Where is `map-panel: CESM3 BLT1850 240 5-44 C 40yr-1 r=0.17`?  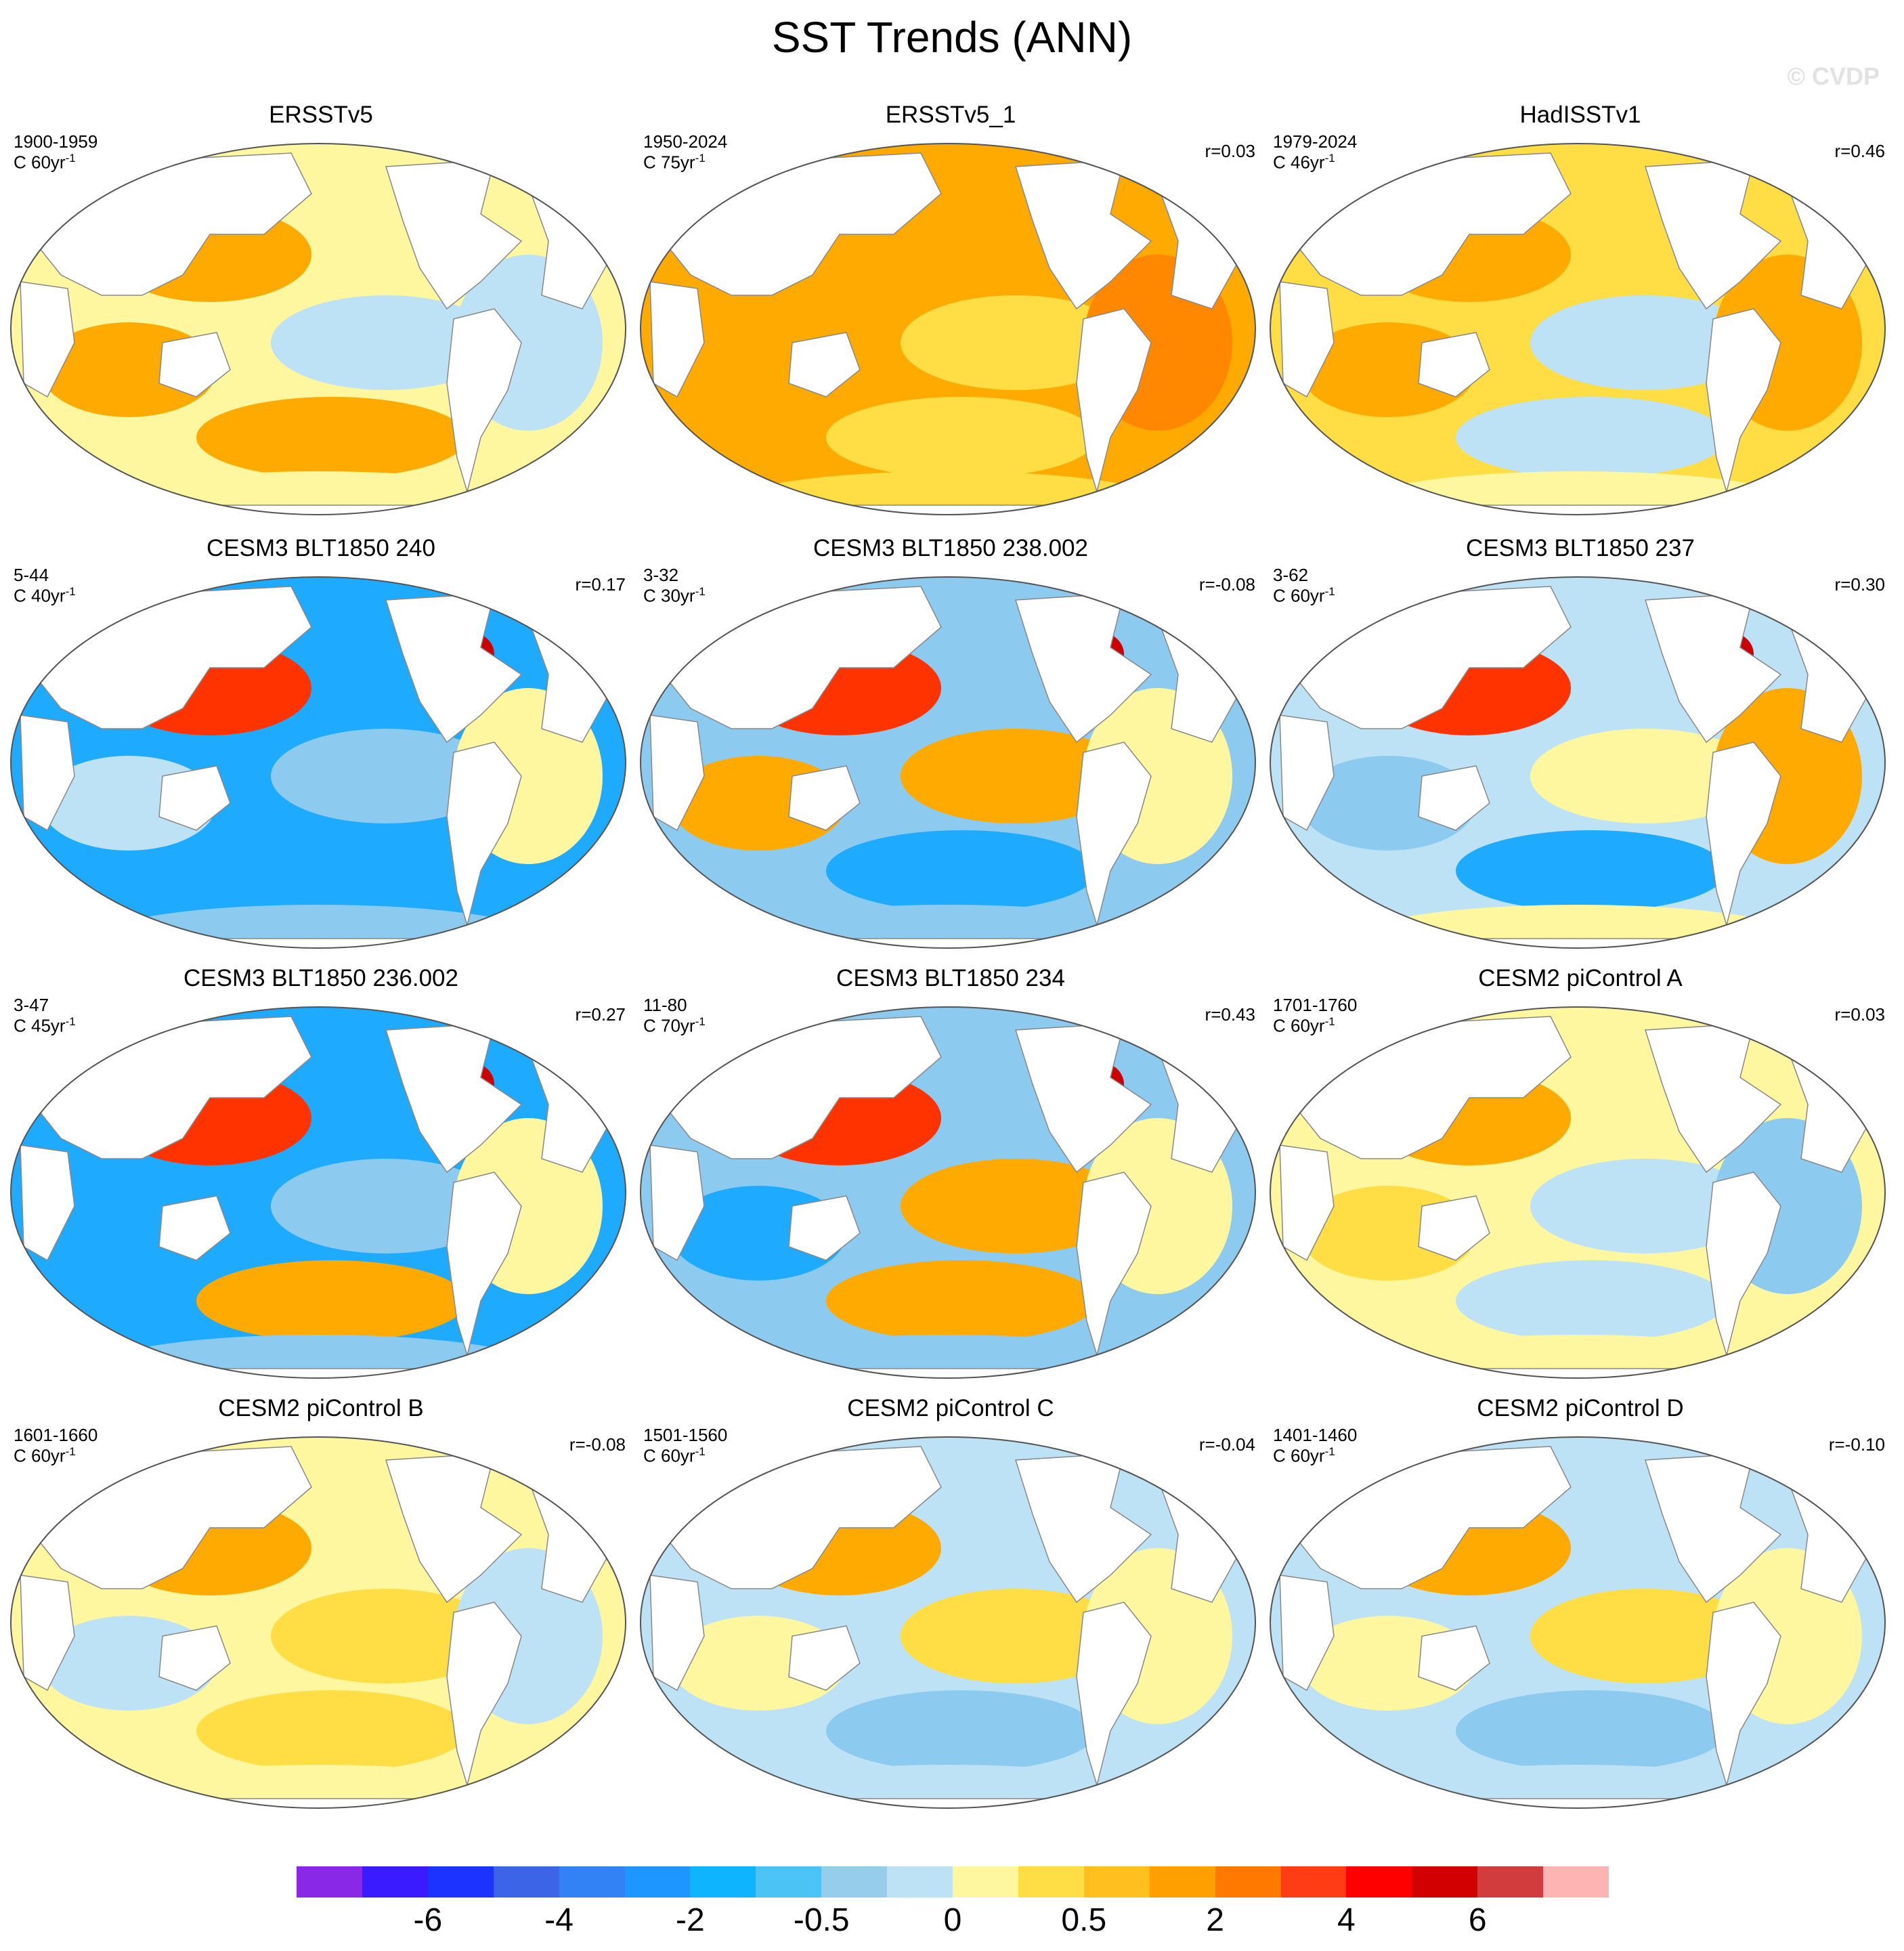 map-panel: CESM3 BLT1850 240 5-44 C 40yr-1 r=0.17 is located at coordinates (321, 745).